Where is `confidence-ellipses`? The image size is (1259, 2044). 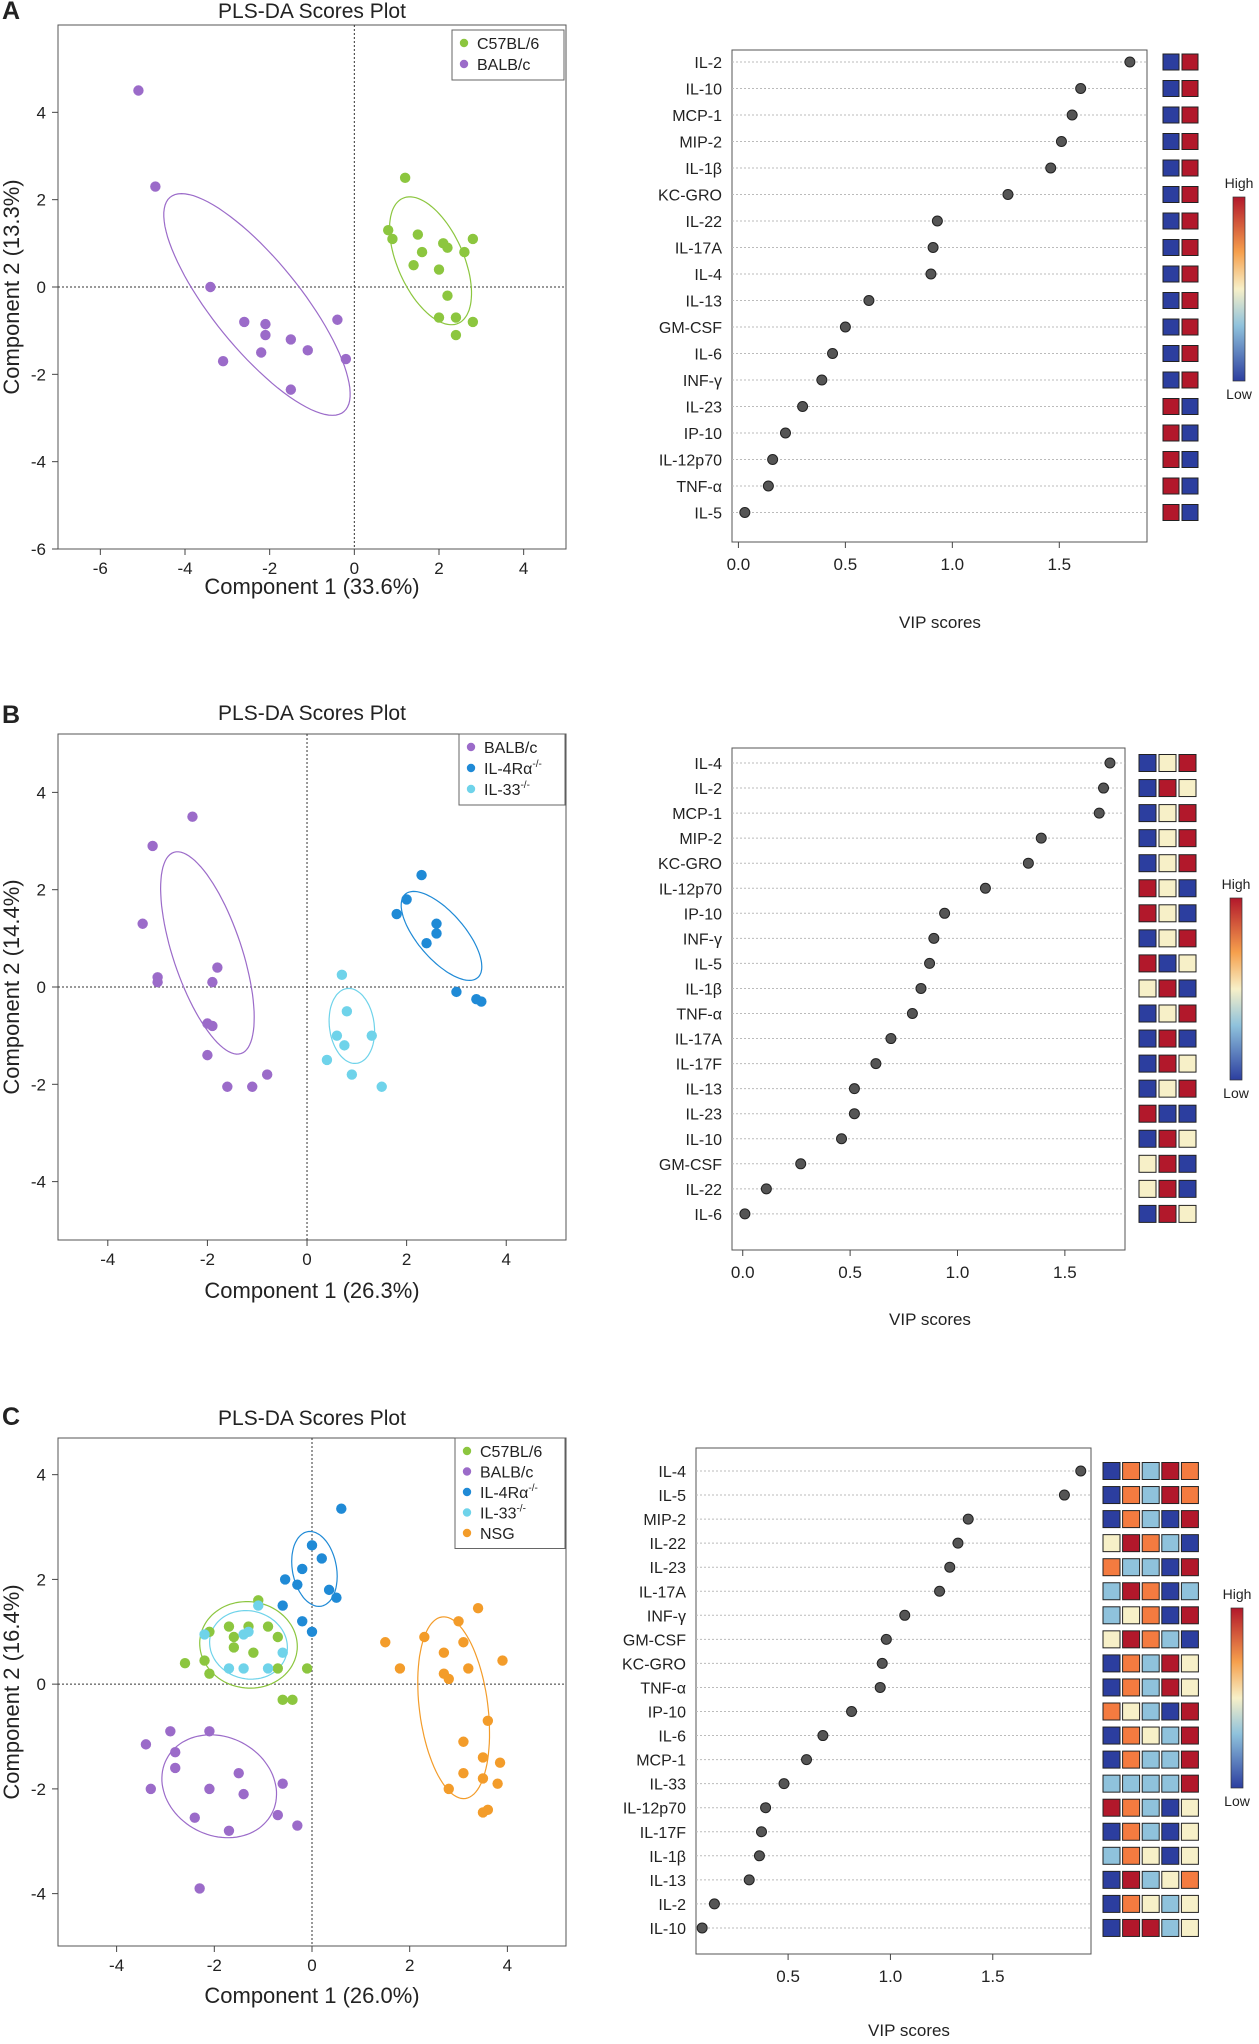 confidence-ellipses is located at coordinates (318, 304).